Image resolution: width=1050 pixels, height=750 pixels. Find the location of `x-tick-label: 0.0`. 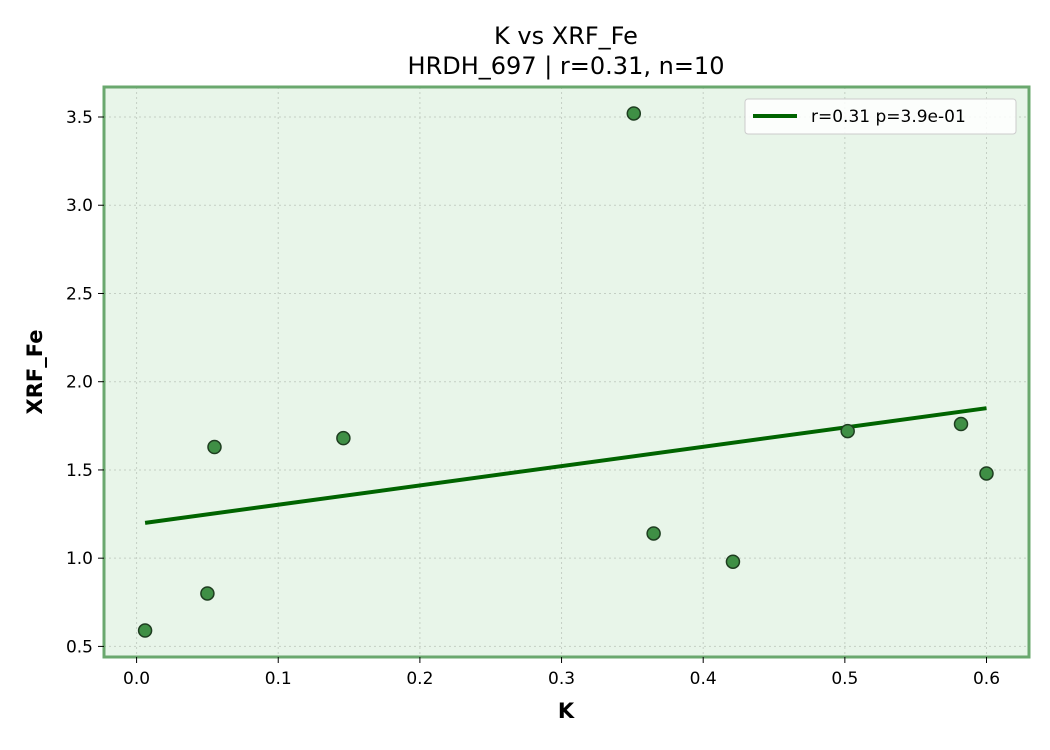

x-tick-label: 0.0 is located at coordinates (136, 679).